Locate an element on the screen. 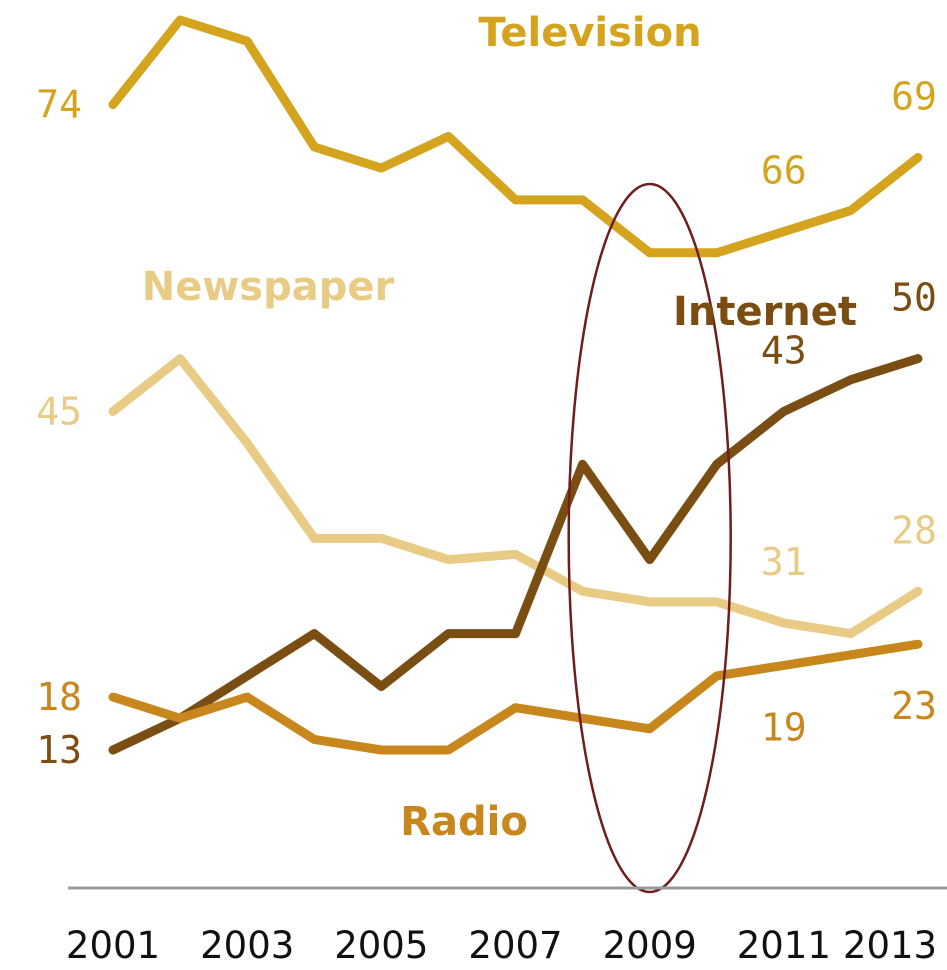 Image resolution: width=947 pixels, height=970 pixels. x-tick-2005: 2005 is located at coordinates (381, 945).